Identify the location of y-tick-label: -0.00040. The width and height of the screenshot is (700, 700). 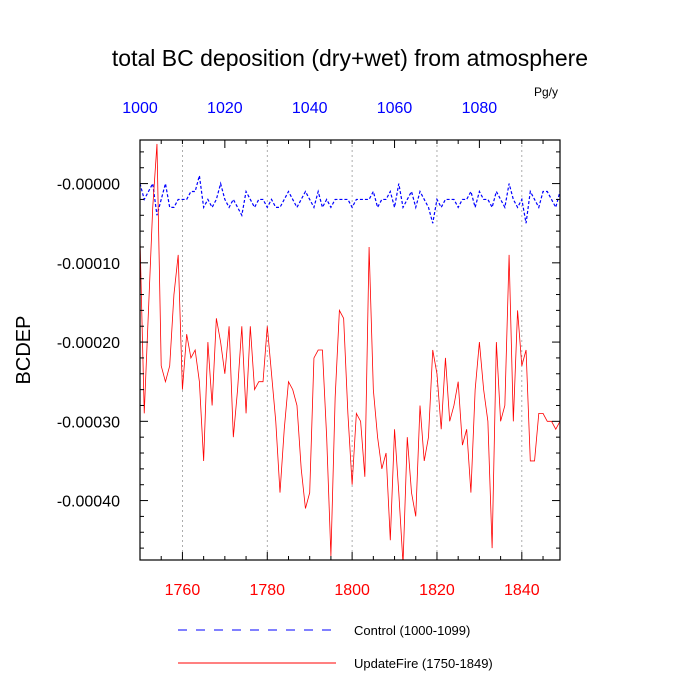
(88, 502).